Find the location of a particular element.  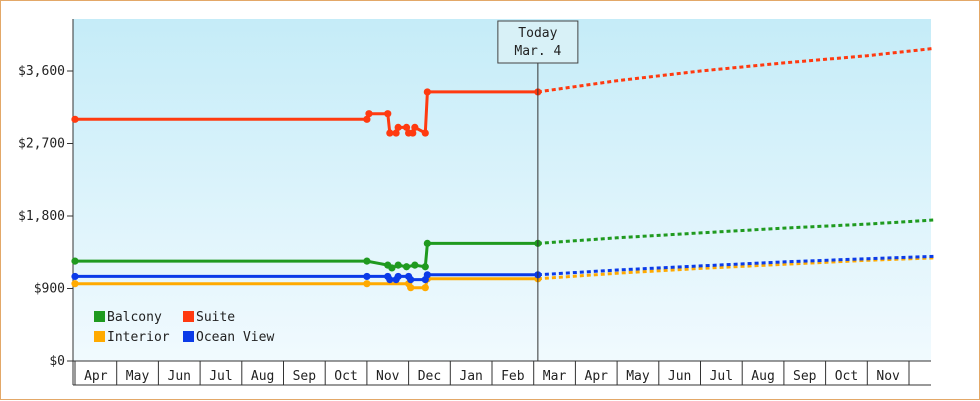

legend-label-balcony: Balcony is located at coordinates (134, 317).